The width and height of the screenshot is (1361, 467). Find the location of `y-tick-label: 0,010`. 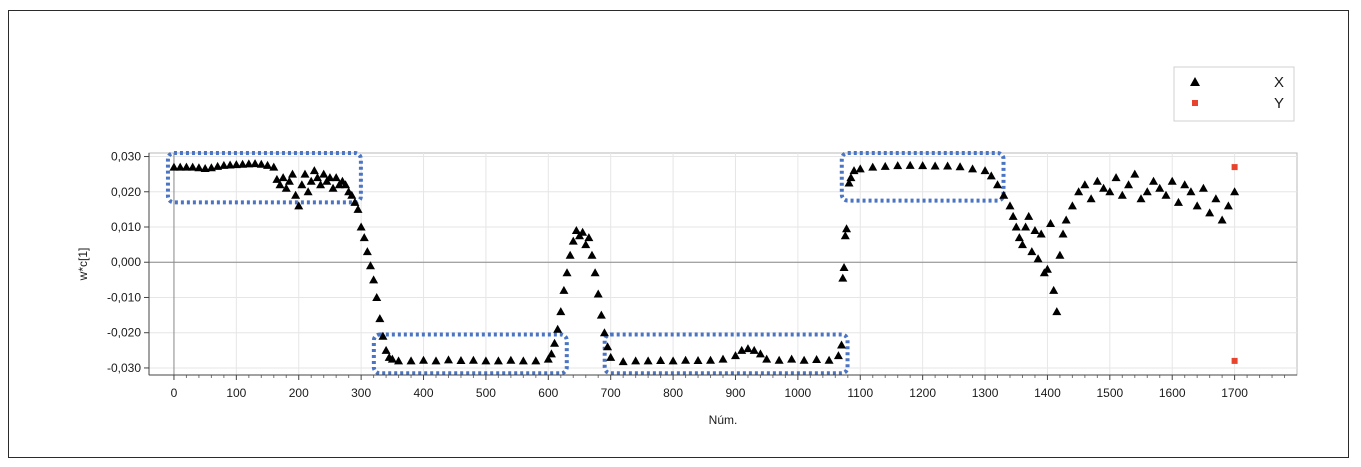

y-tick-label: 0,010 is located at coordinates (126, 227).